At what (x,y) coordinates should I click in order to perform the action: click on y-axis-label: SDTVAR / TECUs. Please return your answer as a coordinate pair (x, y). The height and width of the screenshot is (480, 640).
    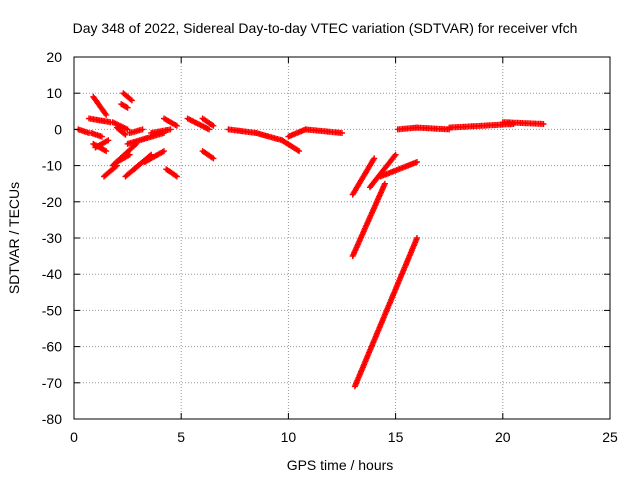
    Looking at the image, I should click on (14, 238).